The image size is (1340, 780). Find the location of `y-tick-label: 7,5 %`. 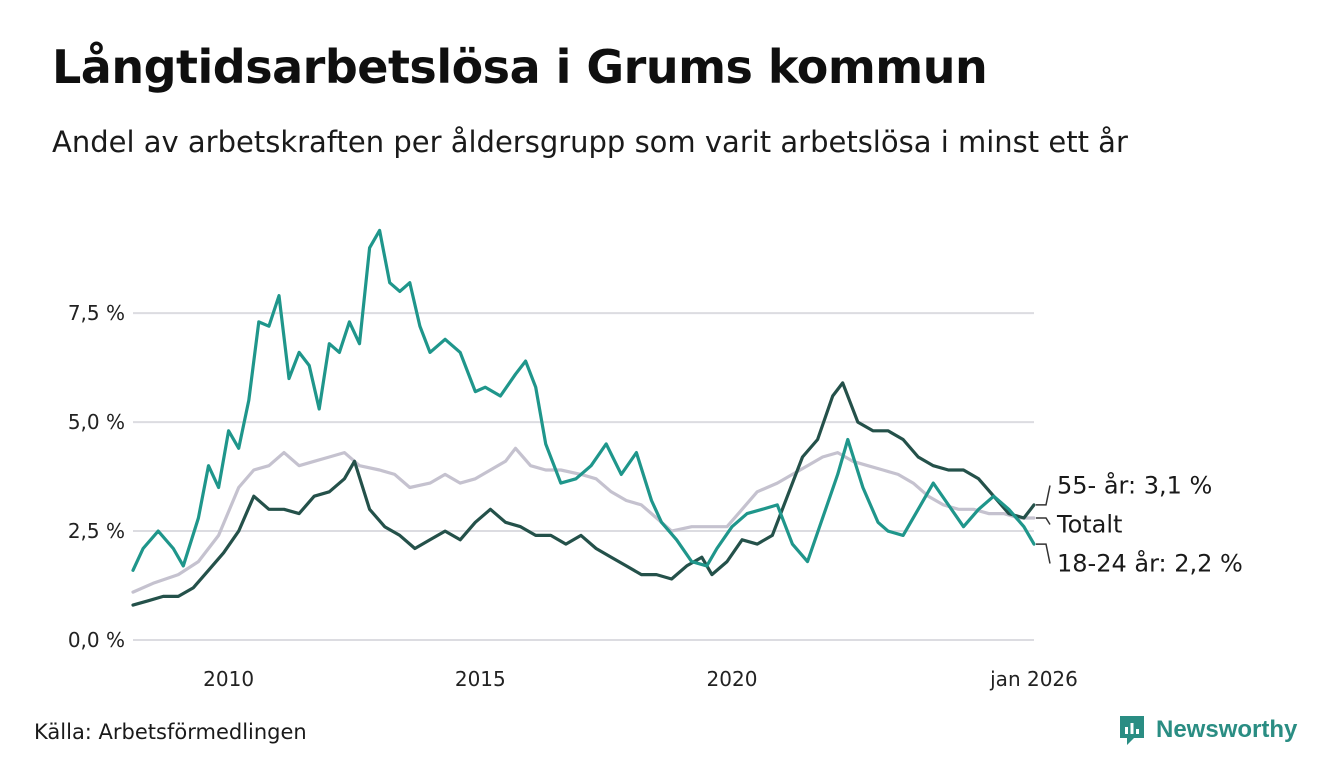

y-tick-label: 7,5 % is located at coordinates (96, 313).